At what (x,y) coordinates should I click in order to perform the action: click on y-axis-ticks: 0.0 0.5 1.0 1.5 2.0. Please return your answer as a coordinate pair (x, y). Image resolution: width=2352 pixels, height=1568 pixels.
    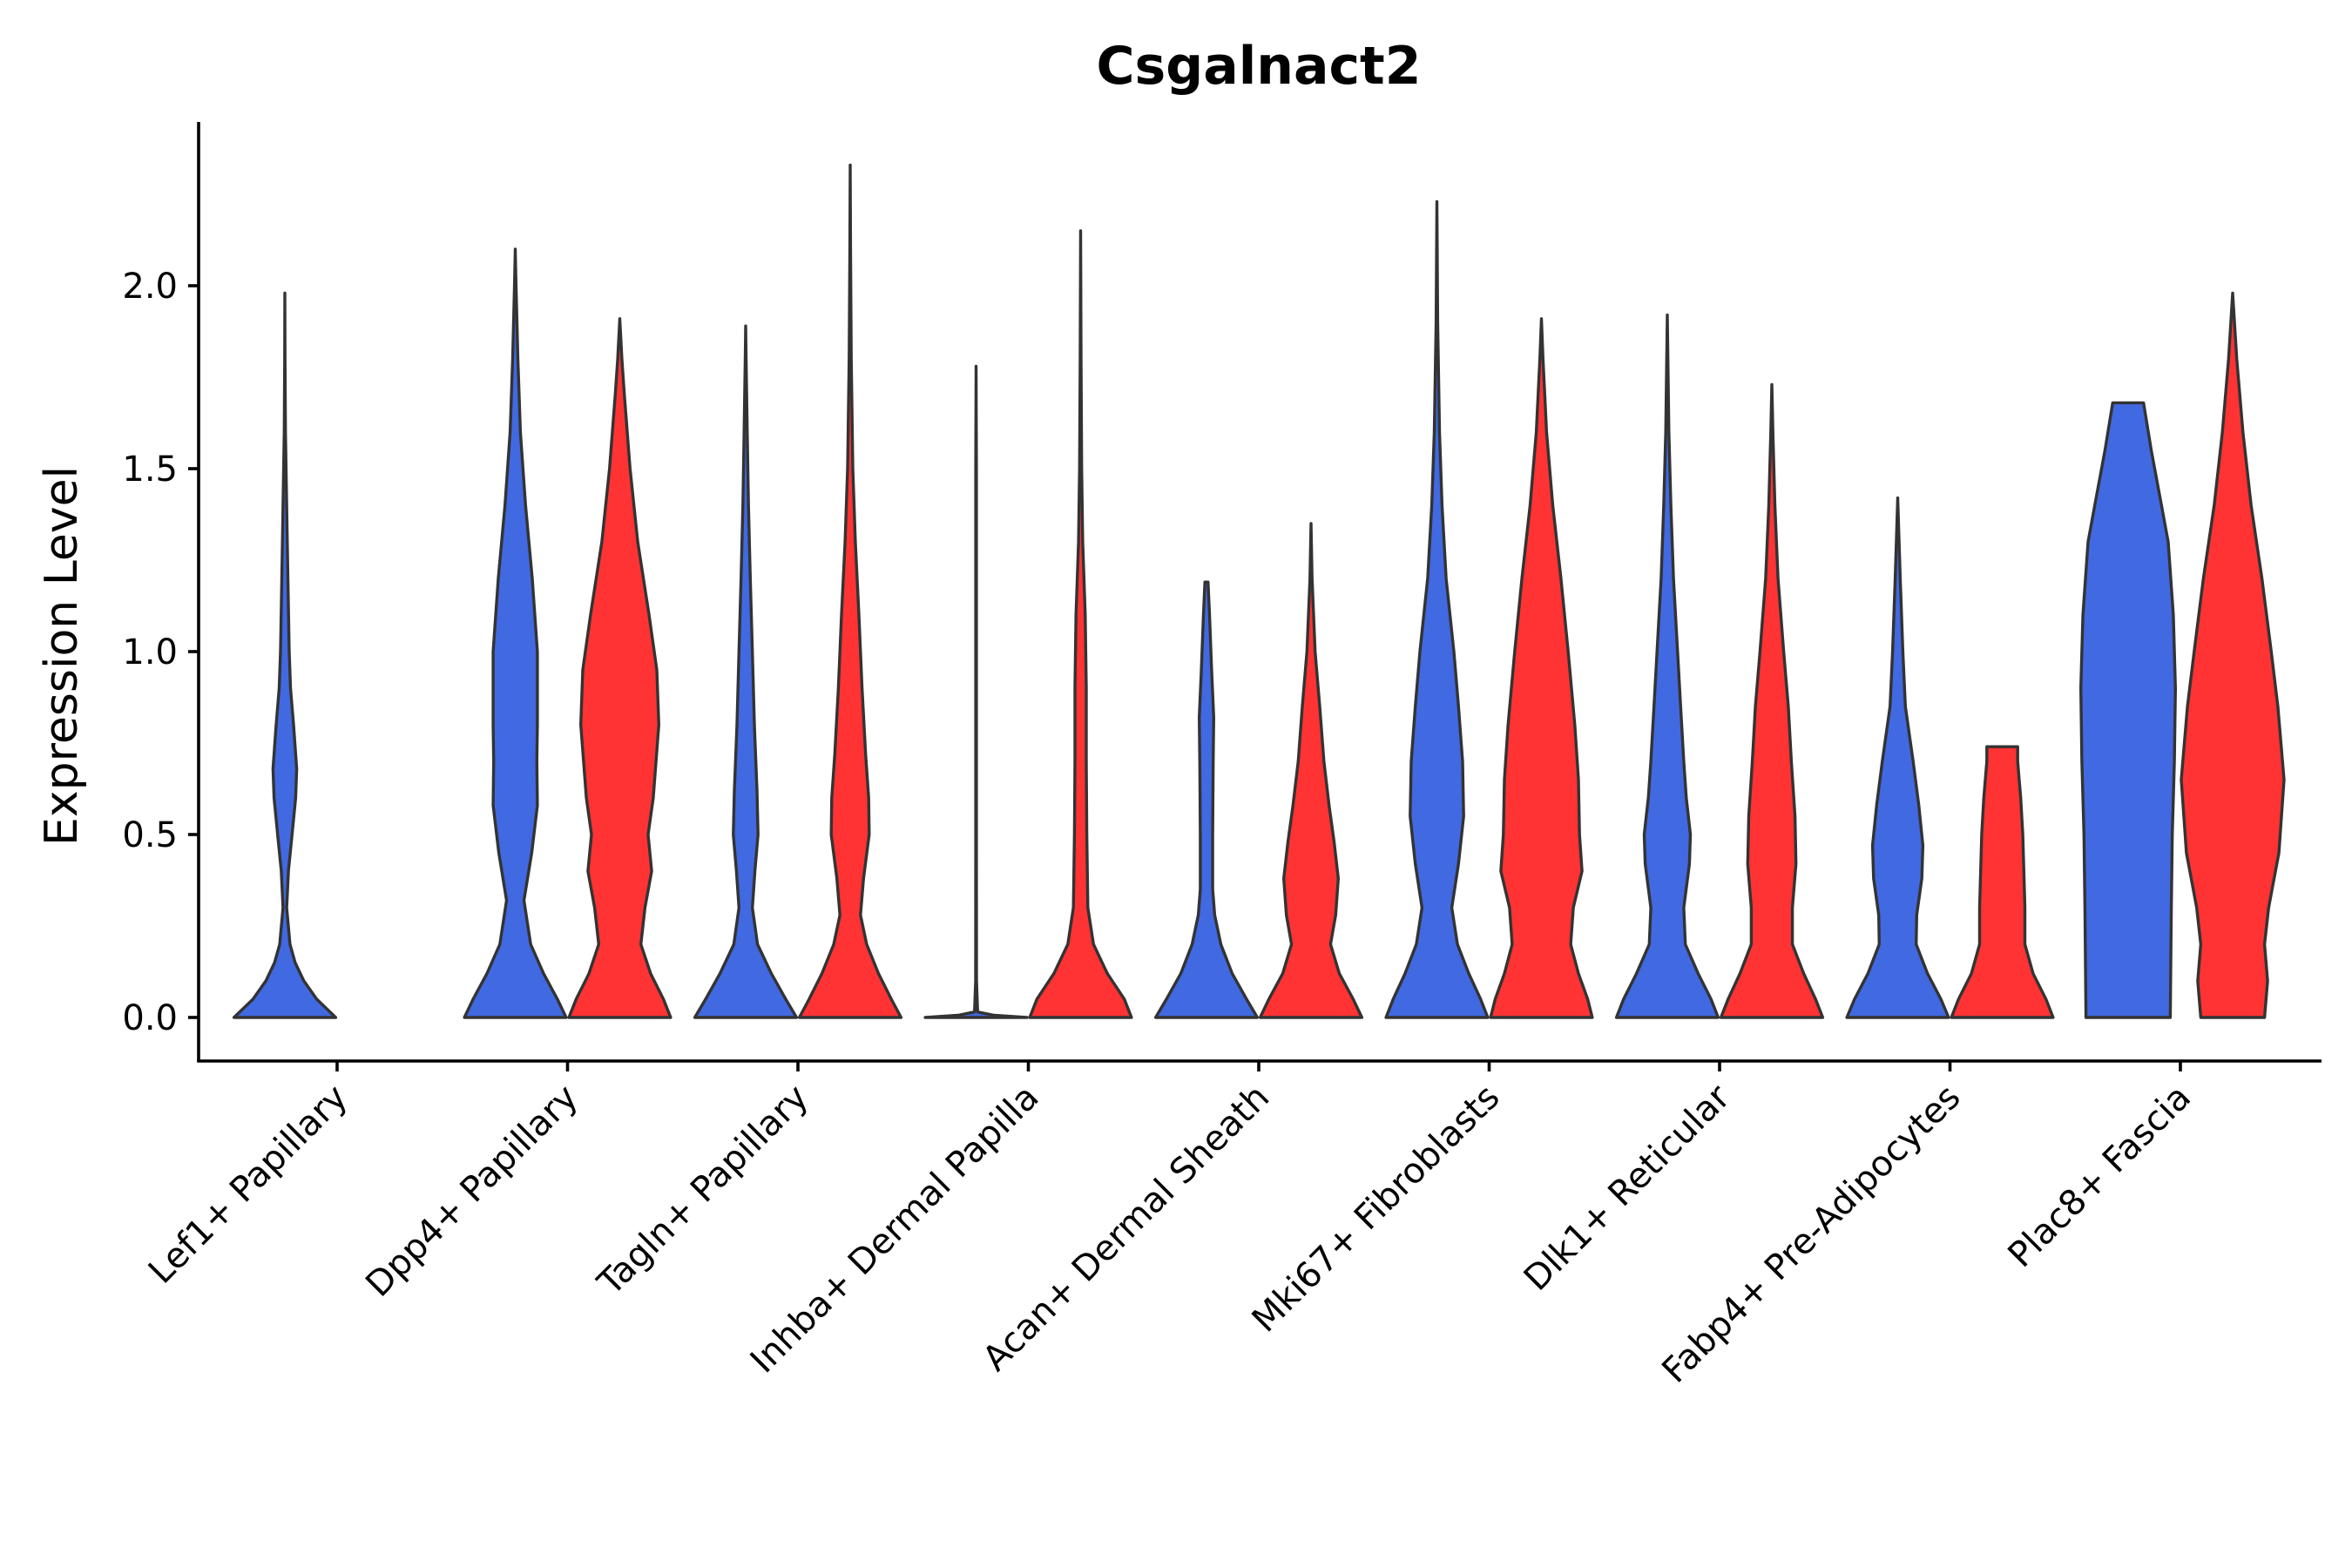
    Looking at the image, I should click on (161, 652).